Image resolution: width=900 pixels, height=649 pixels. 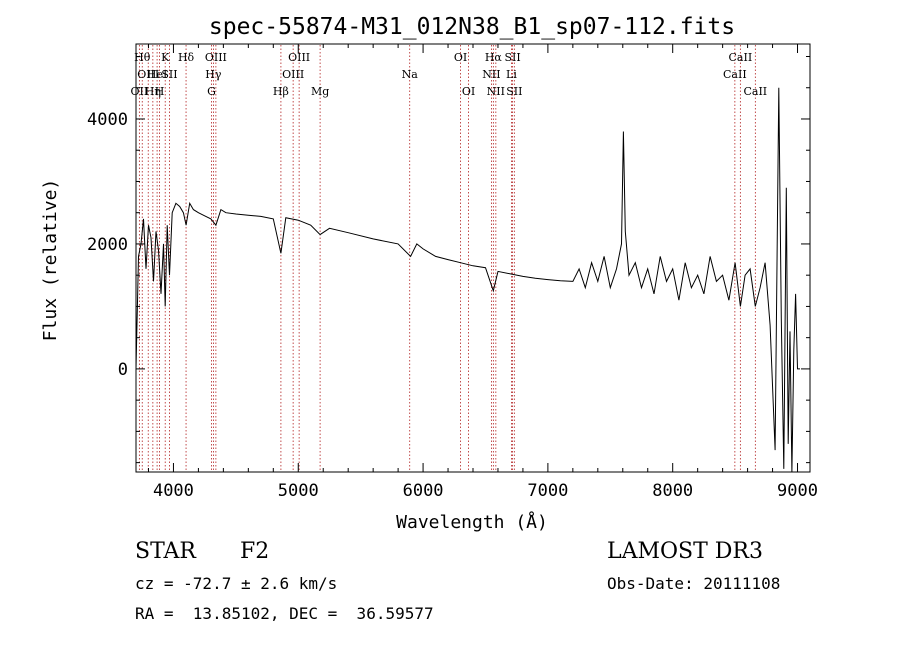 I want to click on line-label-27: CaII, so click(x=755, y=91).